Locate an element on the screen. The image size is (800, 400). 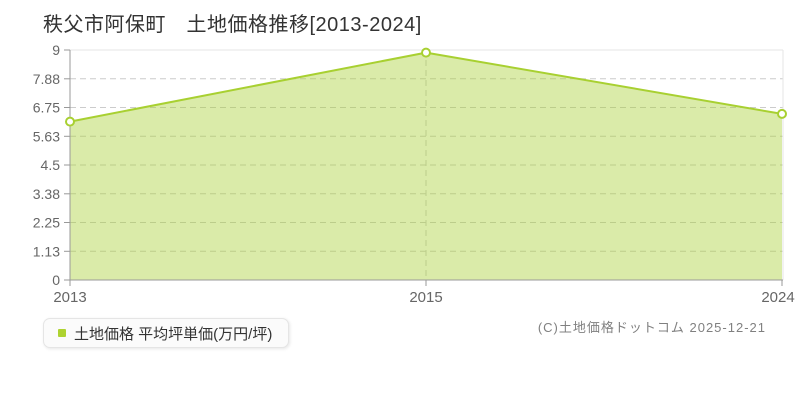
y-axis-label: 6.75 is located at coordinates (46, 108).